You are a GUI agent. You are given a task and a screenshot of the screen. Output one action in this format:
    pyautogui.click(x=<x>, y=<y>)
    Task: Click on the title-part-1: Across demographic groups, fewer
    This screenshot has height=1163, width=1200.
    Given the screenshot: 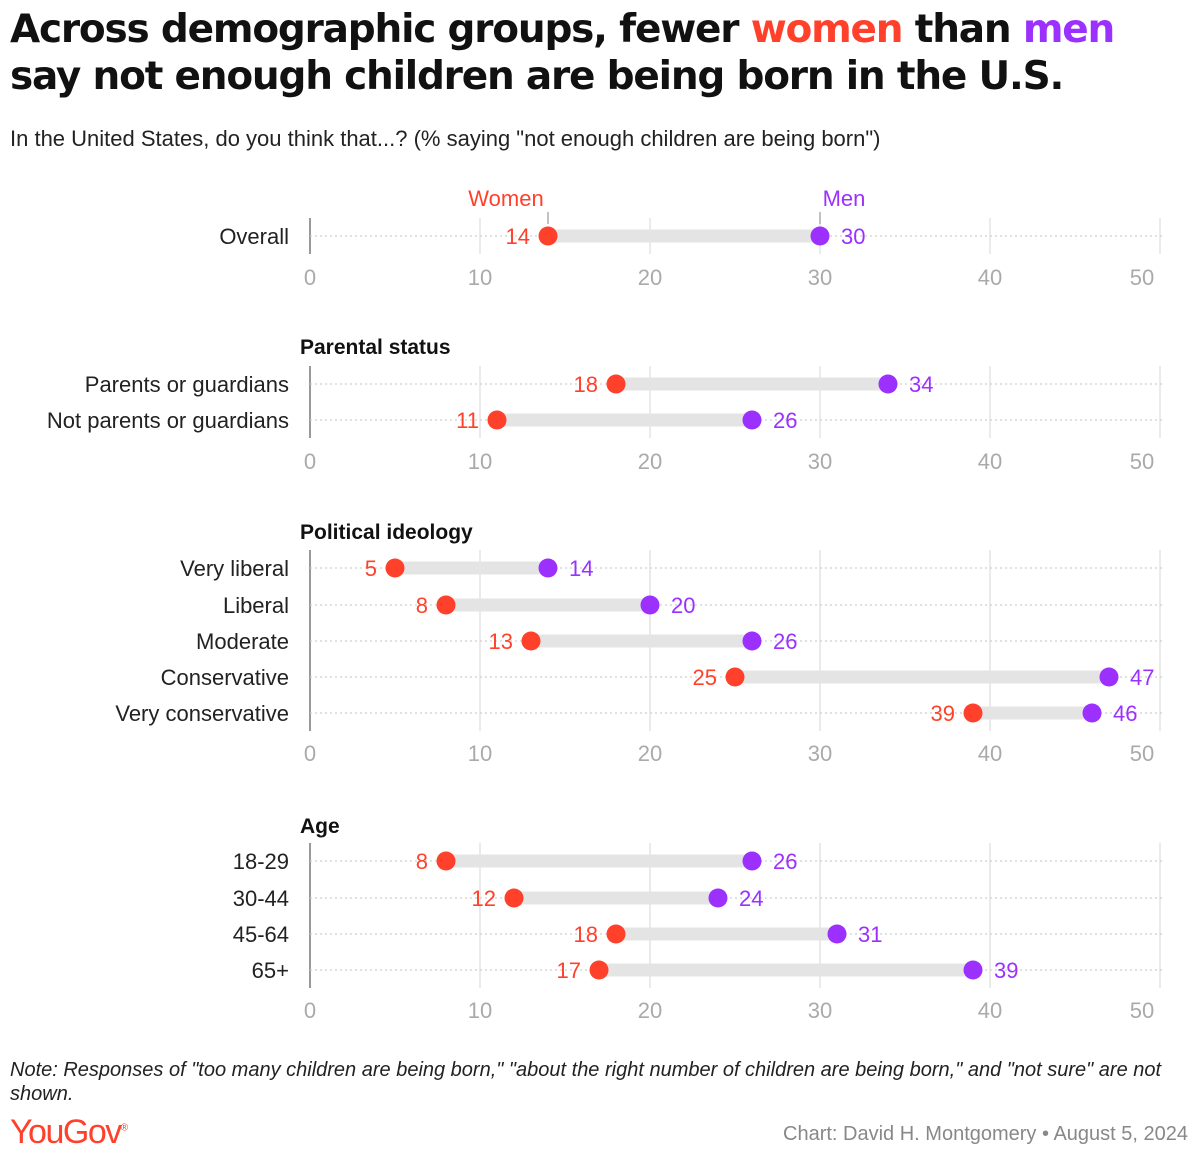 What is the action you would take?
    pyautogui.click(x=380, y=29)
    